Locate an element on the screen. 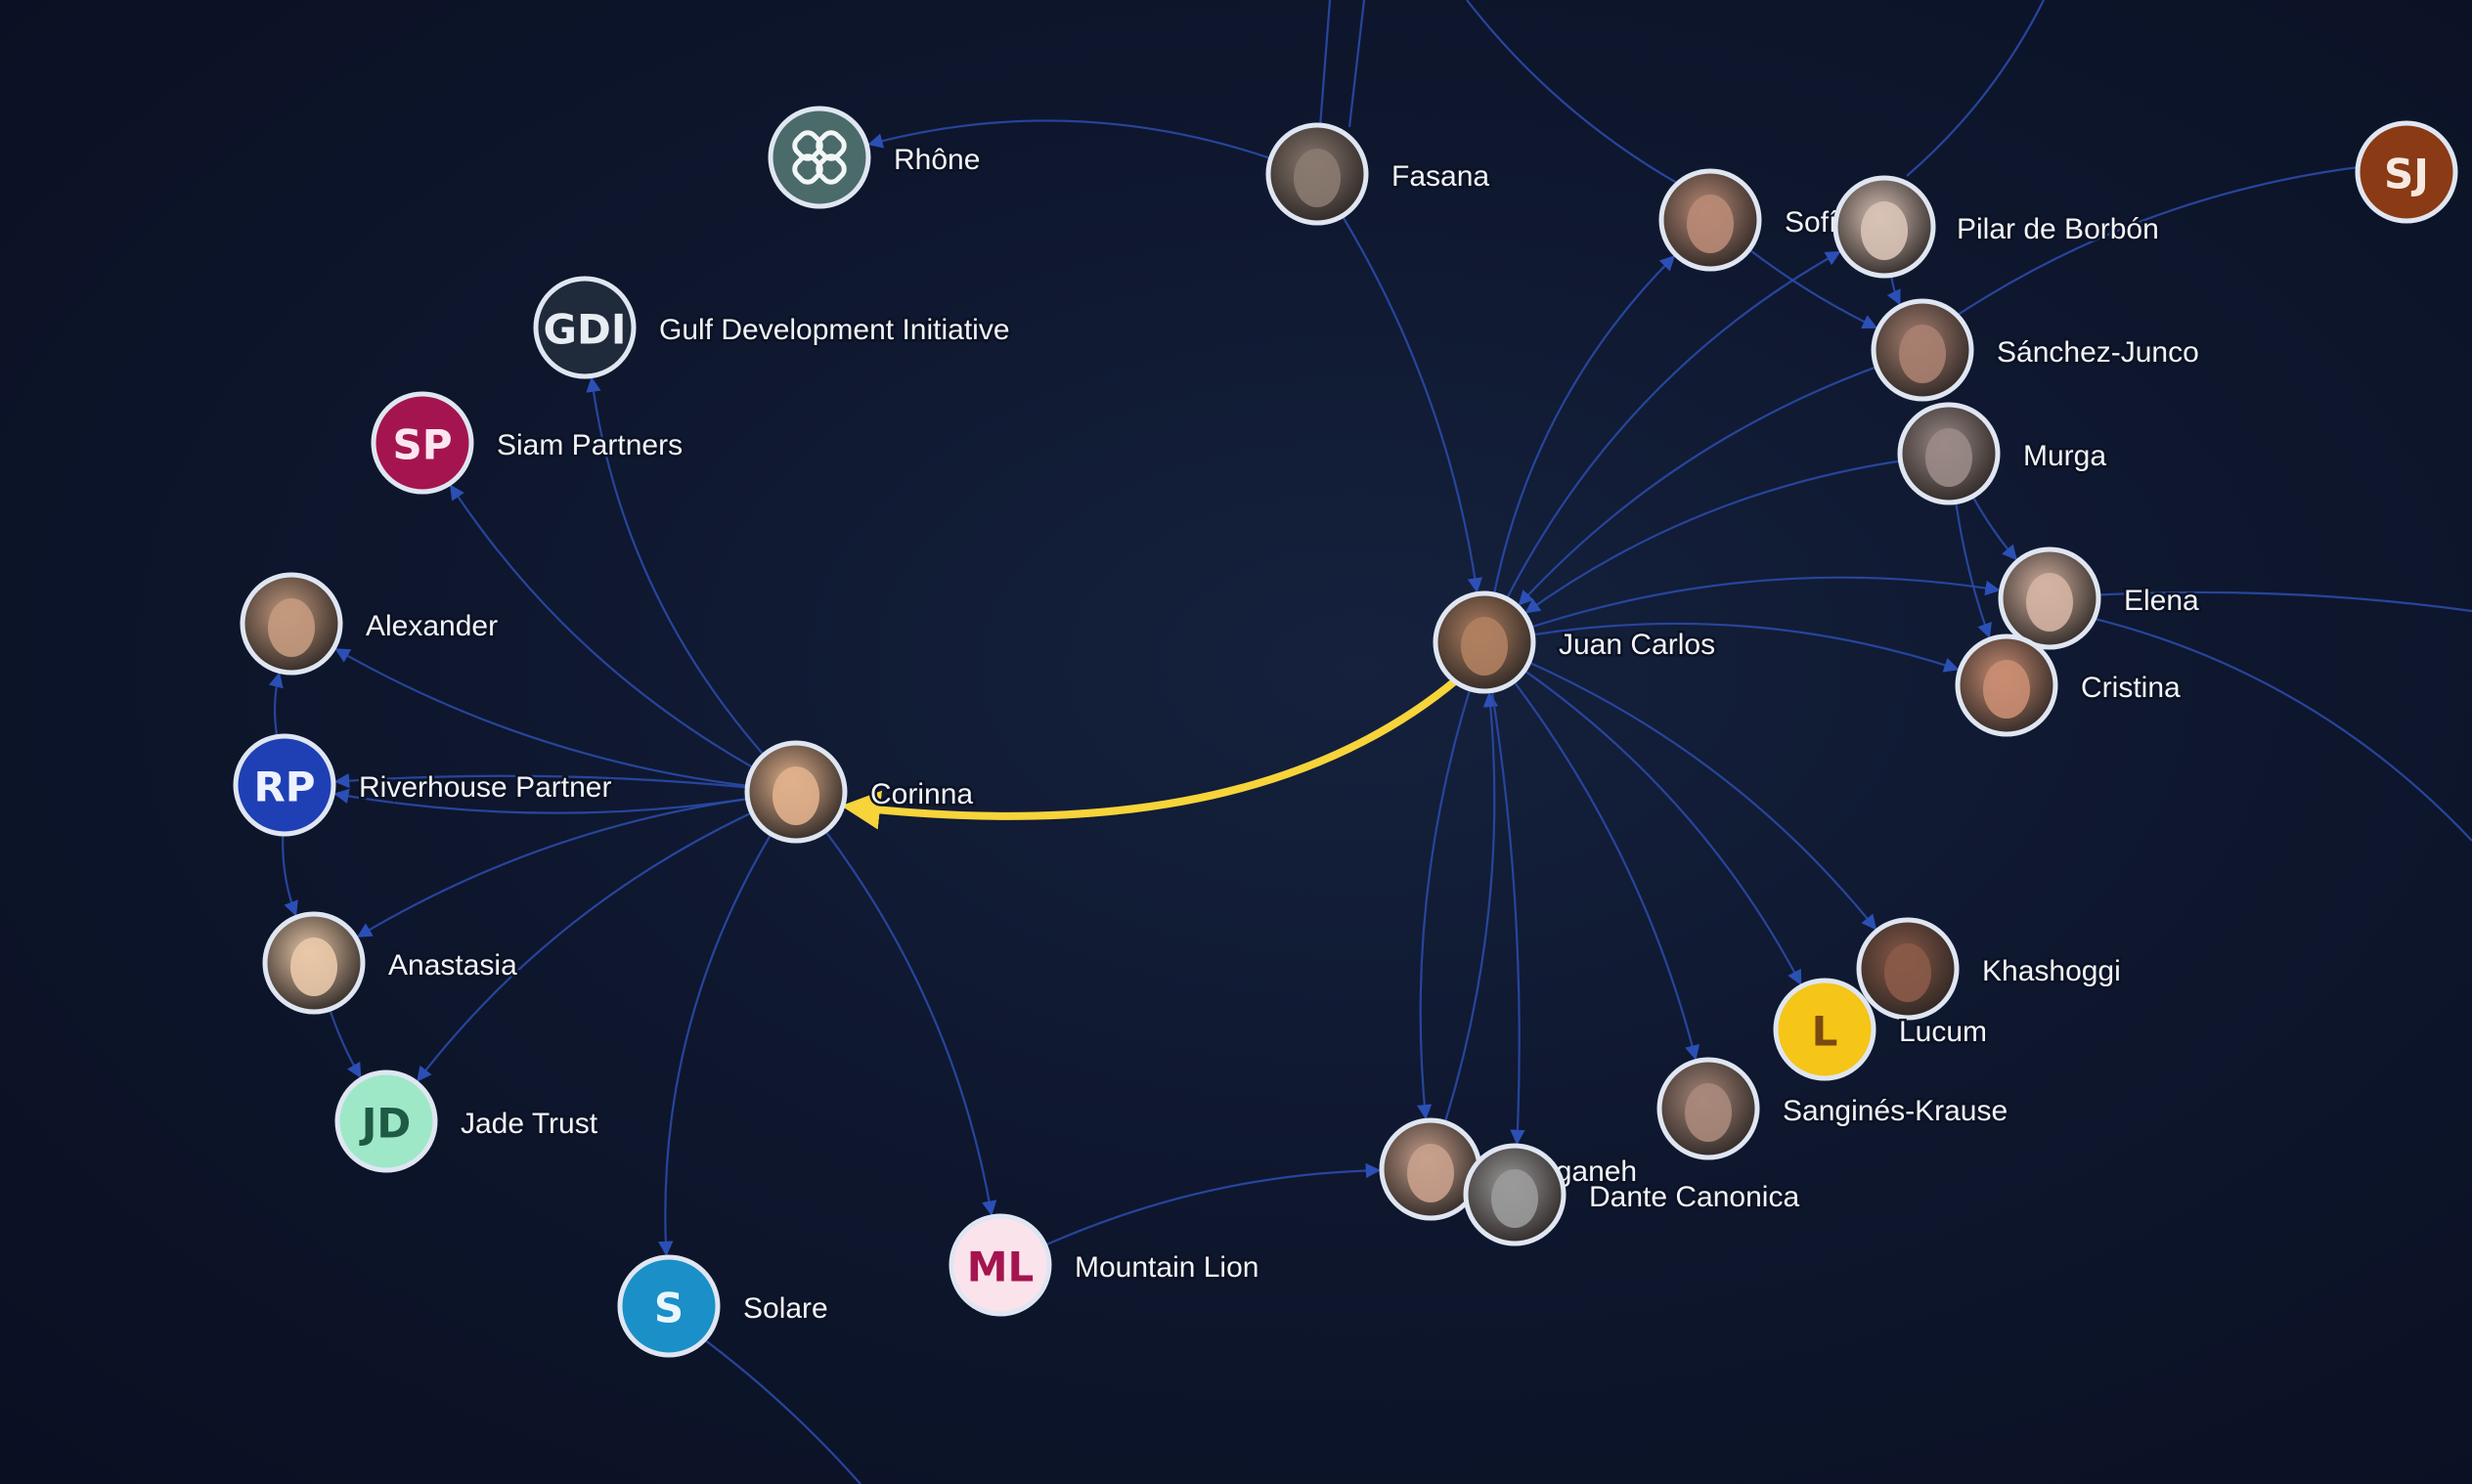  edge-juancarlos-to-pilar is located at coordinates (1673, 425).